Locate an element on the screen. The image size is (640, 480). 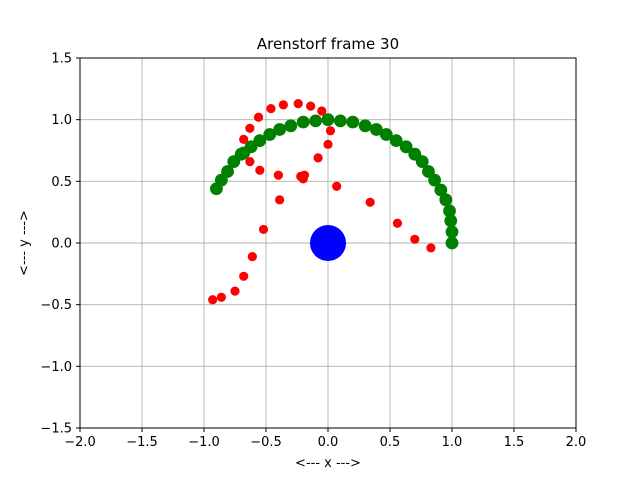
y-tick-label: 1.5 is located at coordinates (61, 59).